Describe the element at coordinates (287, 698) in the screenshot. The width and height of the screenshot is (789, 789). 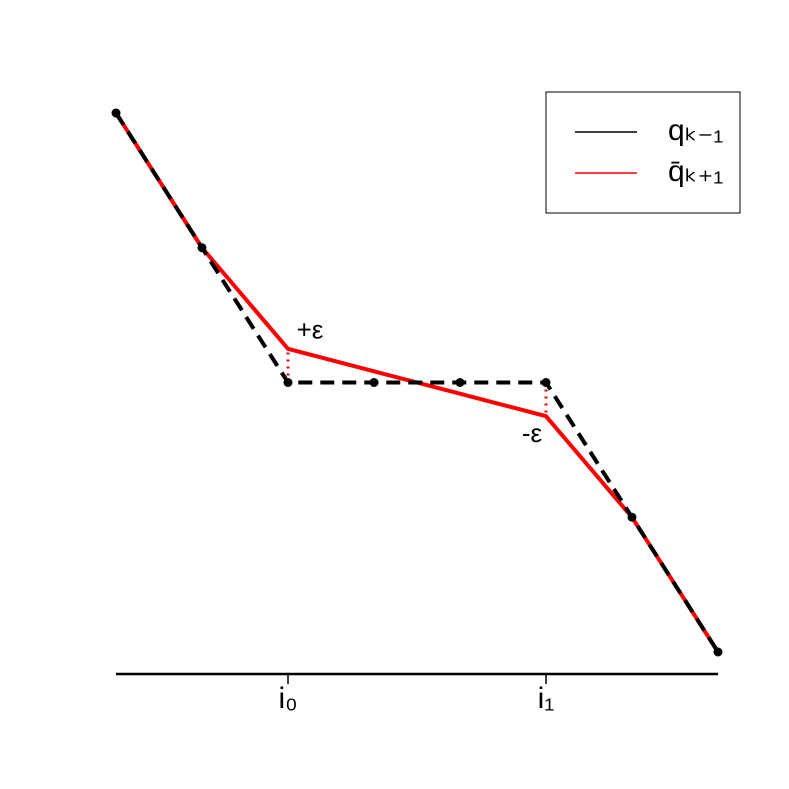
I see `x-tick-label: i₀` at that location.